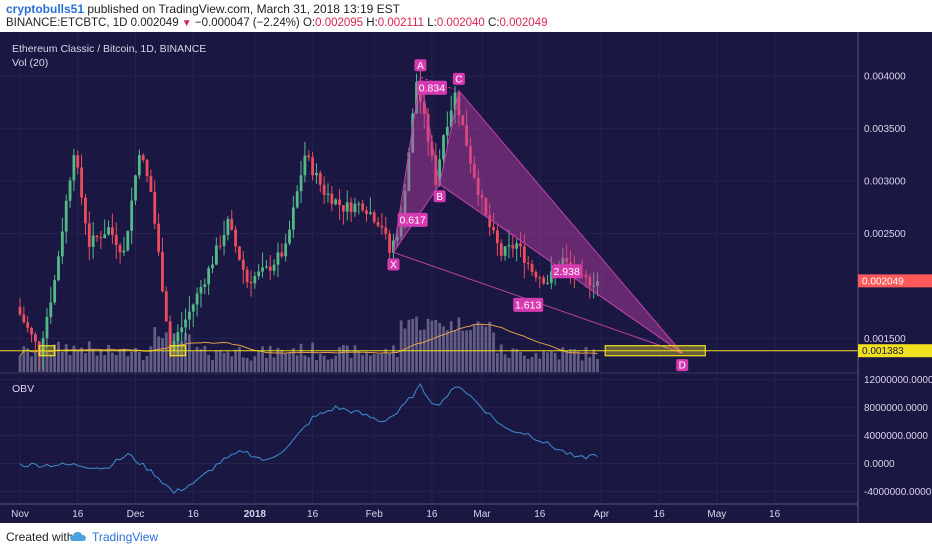 The image size is (932, 550). Describe the element at coordinates (716, 514) in the screenshot. I see `time-tick-label: May` at that location.